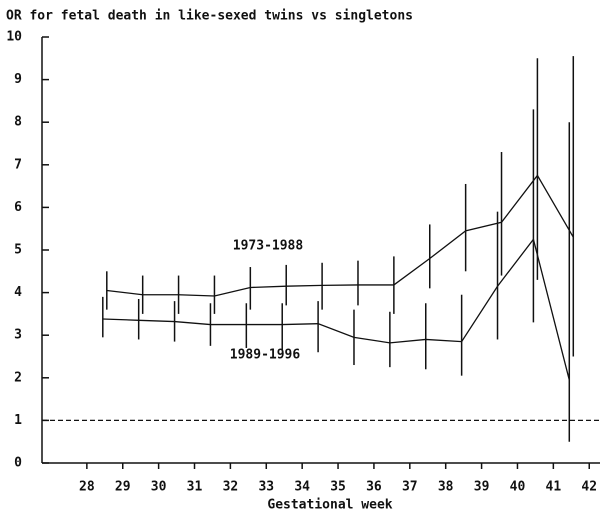  What do you see at coordinates (18, 420) in the screenshot?
I see `y-tick-label: 1` at bounding box center [18, 420].